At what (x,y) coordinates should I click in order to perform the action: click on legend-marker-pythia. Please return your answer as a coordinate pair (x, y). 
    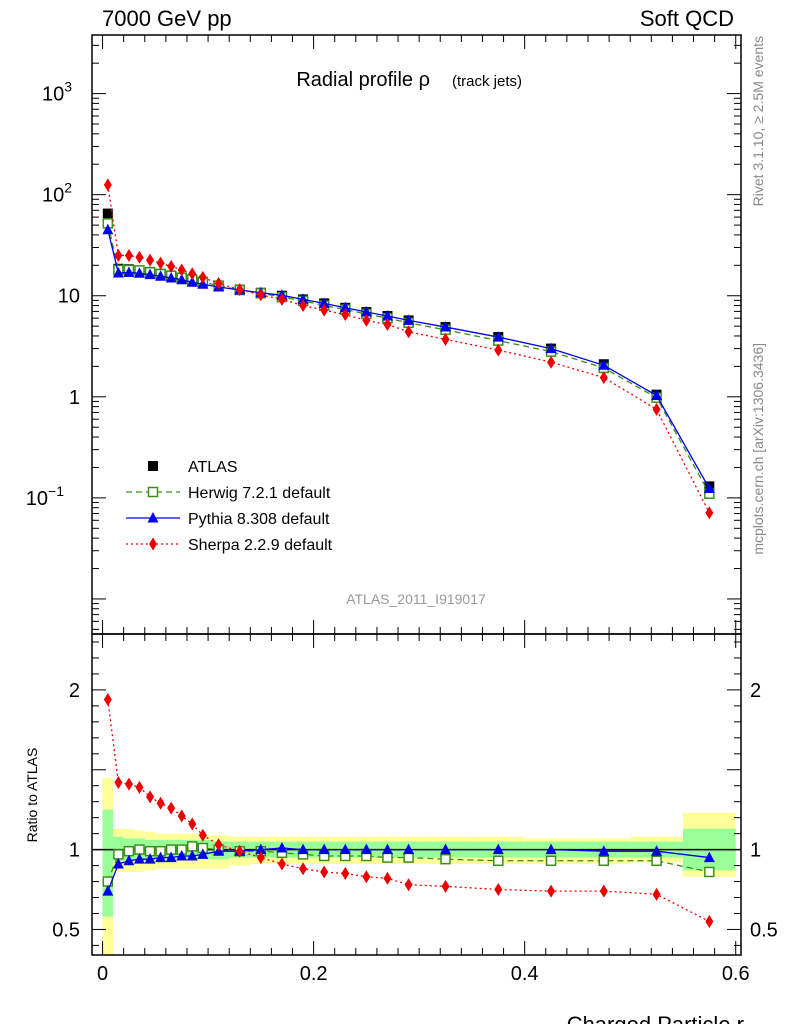
    Looking at the image, I should click on (153, 517).